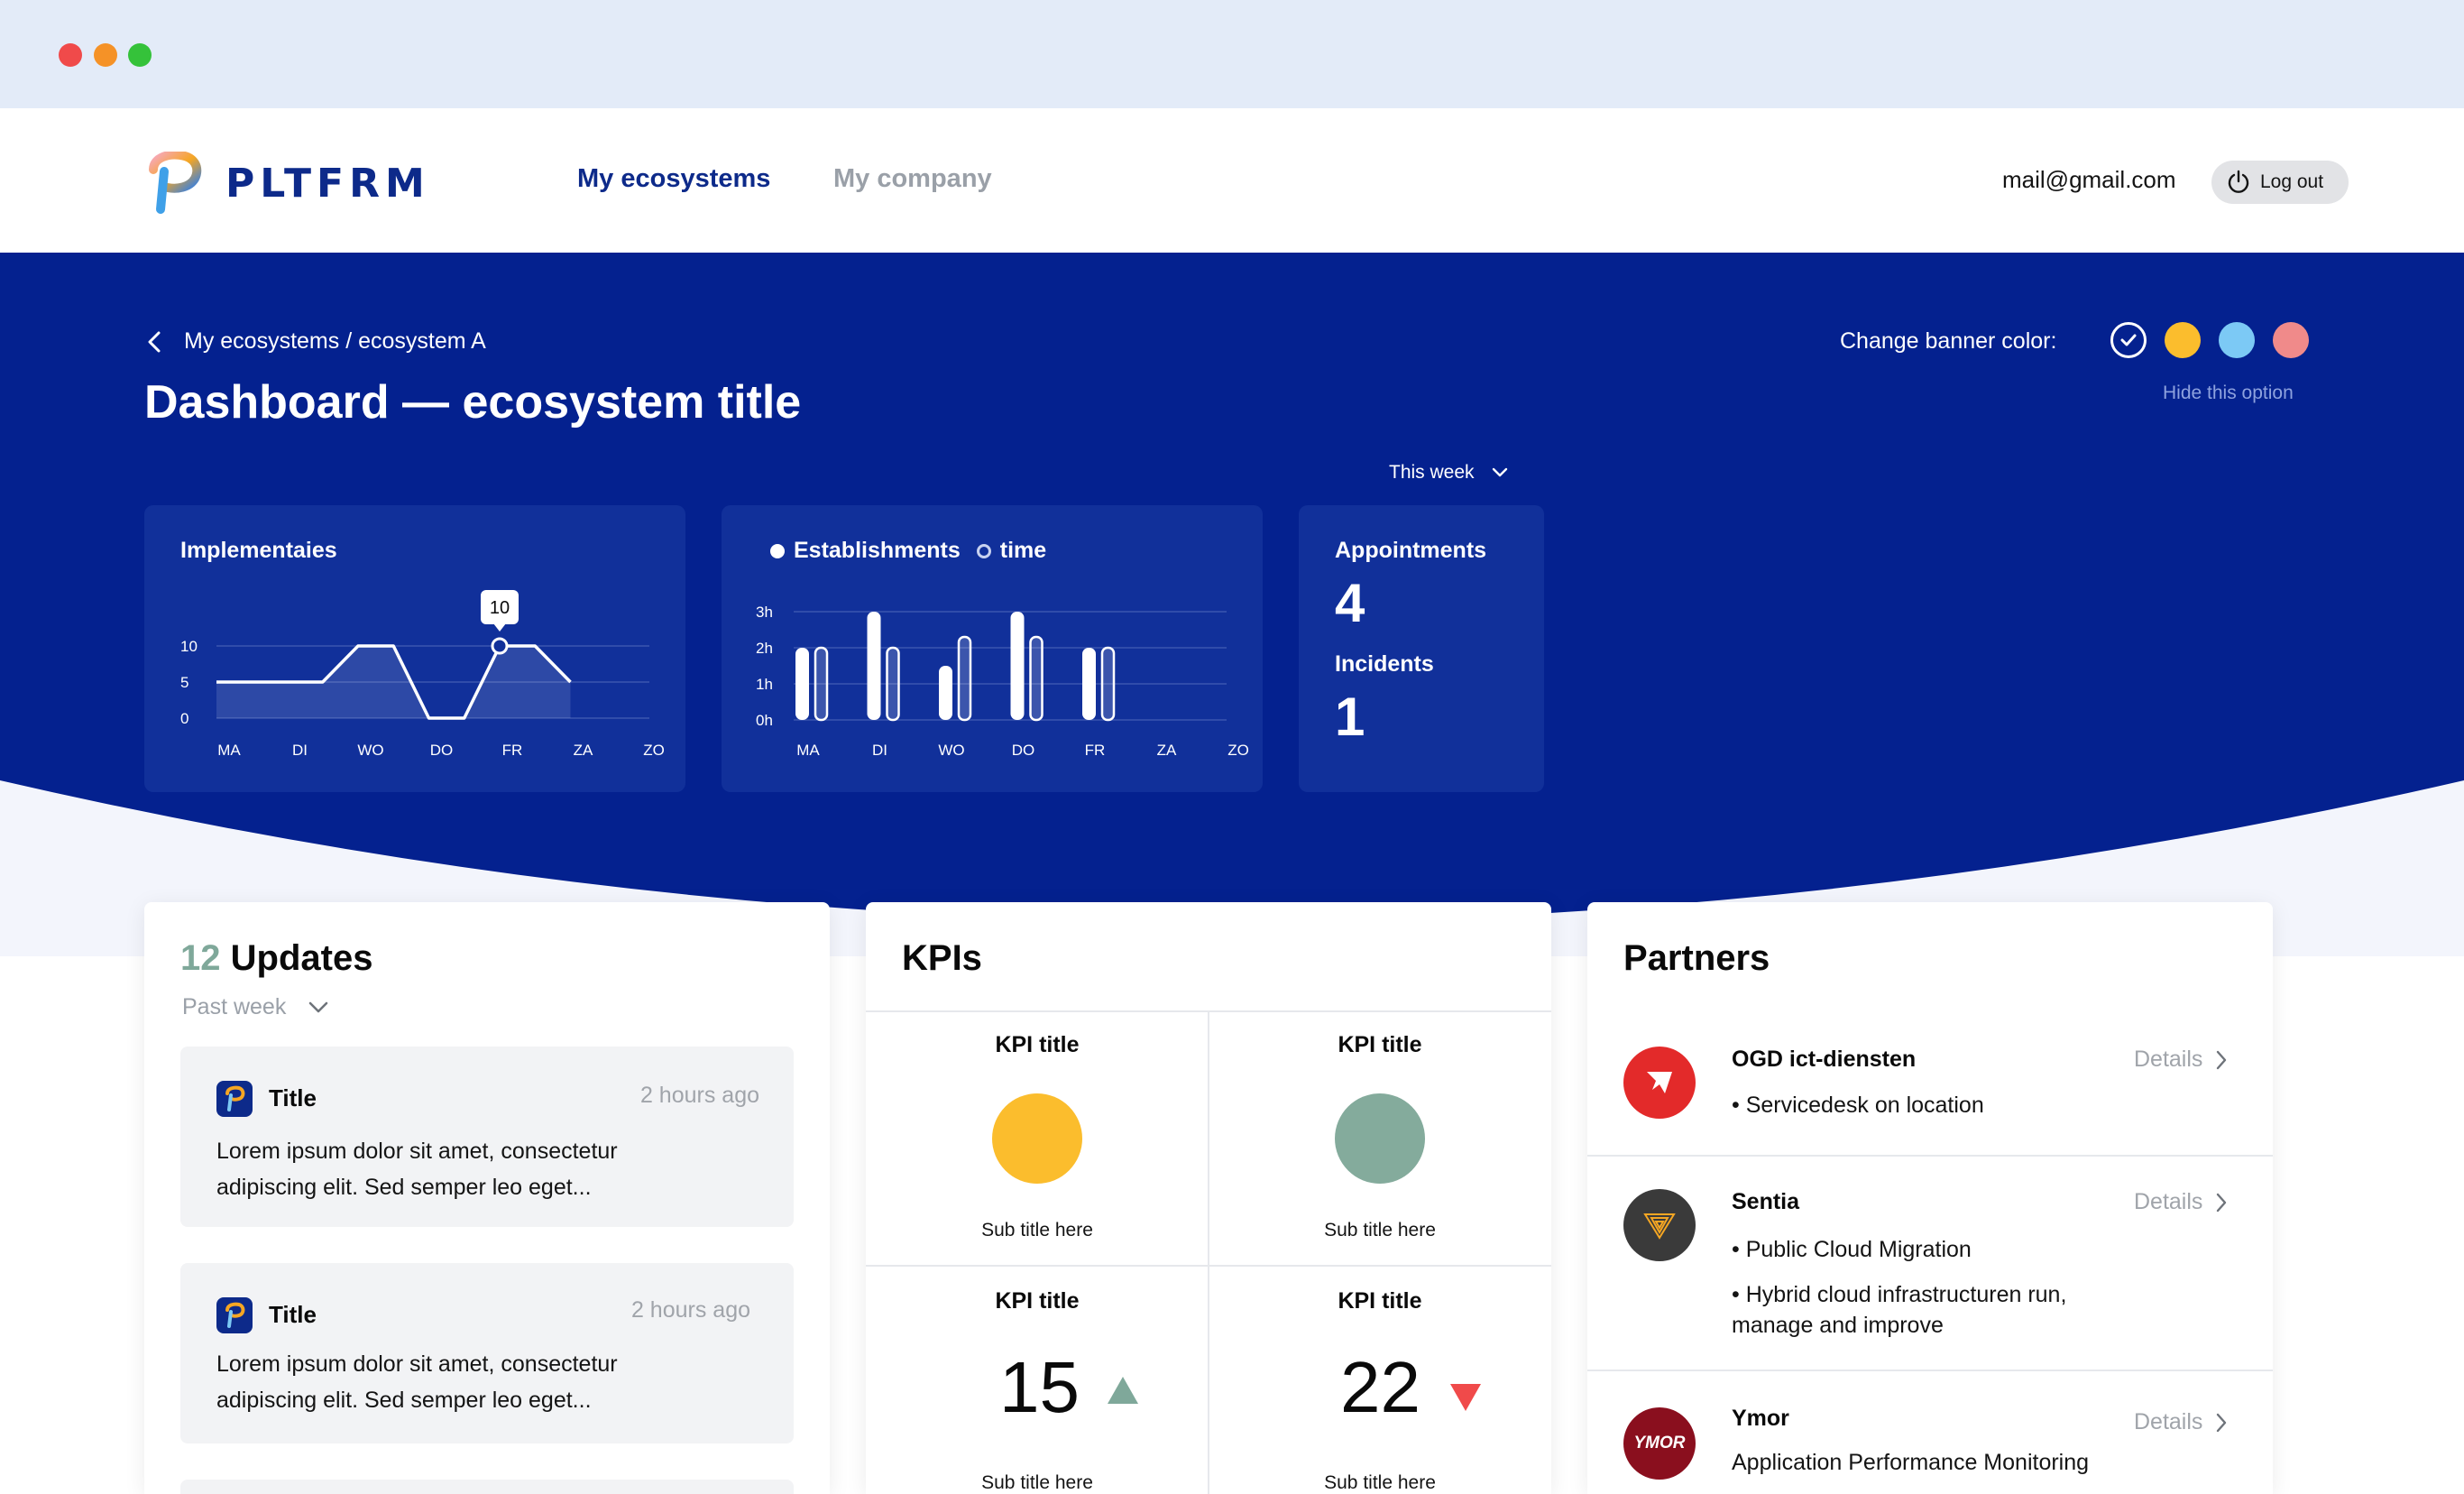 The width and height of the screenshot is (2464, 1494). Describe the element at coordinates (301, 958) in the screenshot. I see `updates-title-text: Updates` at that location.